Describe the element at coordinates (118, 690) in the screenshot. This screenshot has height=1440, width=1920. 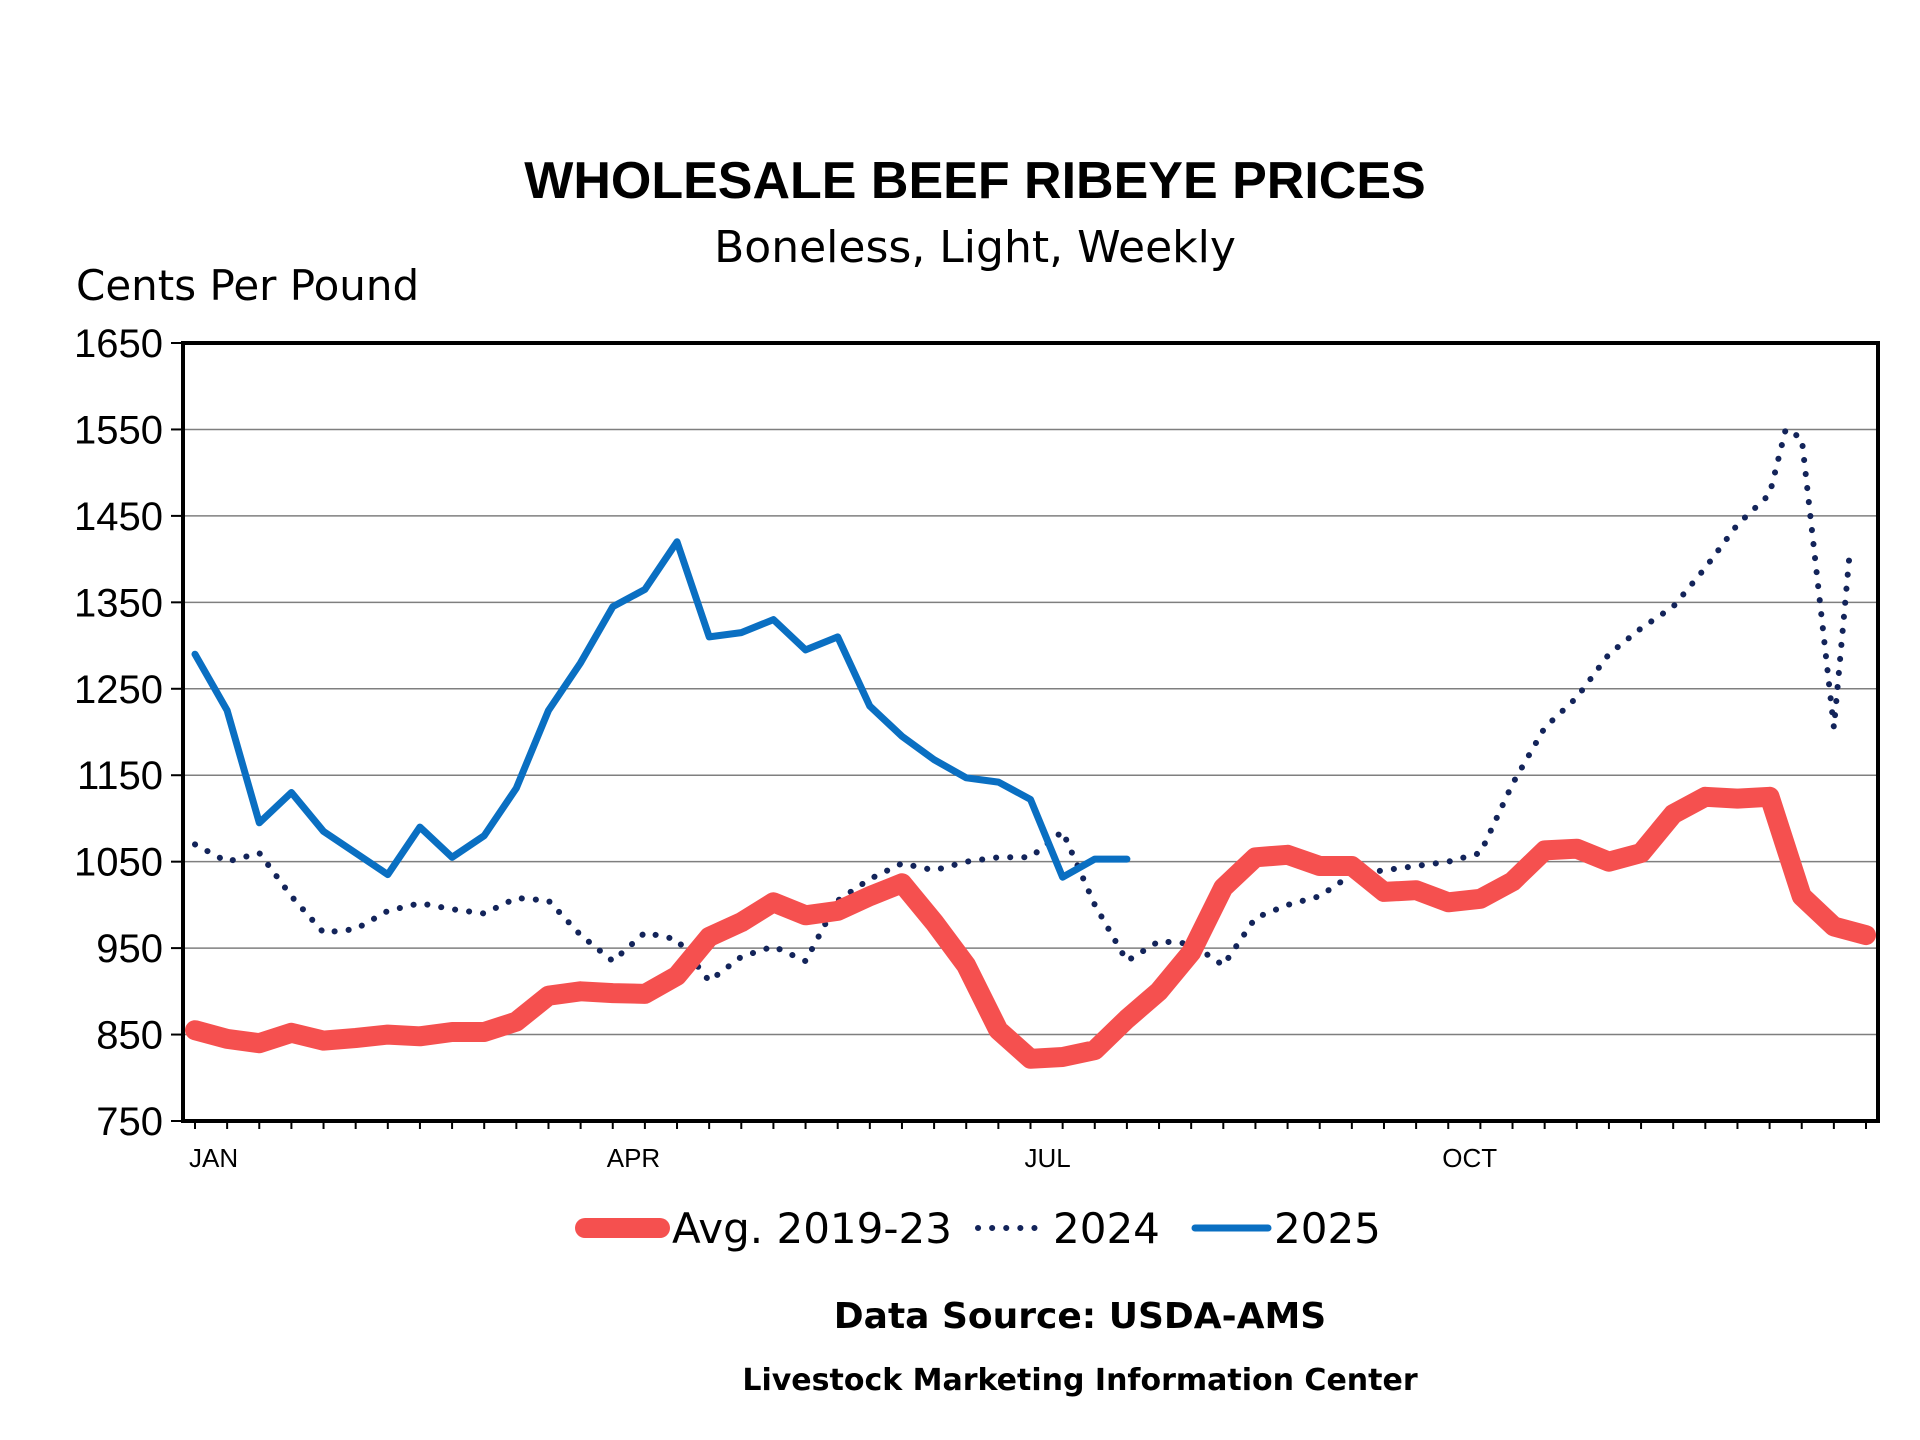
I see `y-tick-label: 1250` at that location.